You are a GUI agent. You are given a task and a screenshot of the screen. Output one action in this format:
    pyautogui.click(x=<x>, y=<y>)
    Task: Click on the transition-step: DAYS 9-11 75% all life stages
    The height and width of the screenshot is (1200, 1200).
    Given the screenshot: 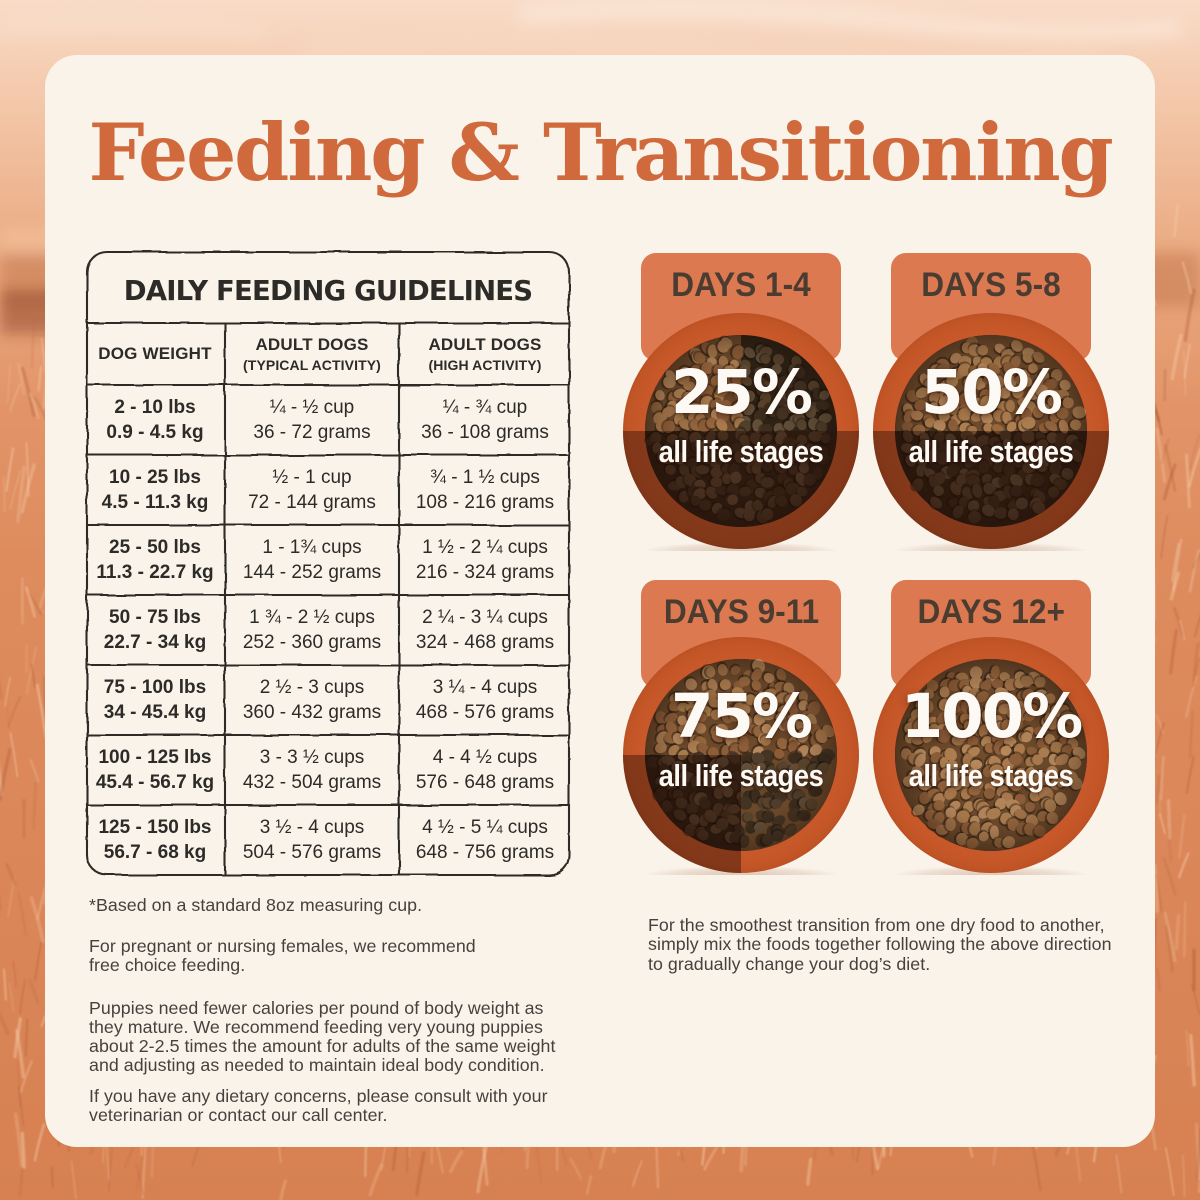 What is the action you would take?
    pyautogui.click(x=741, y=730)
    